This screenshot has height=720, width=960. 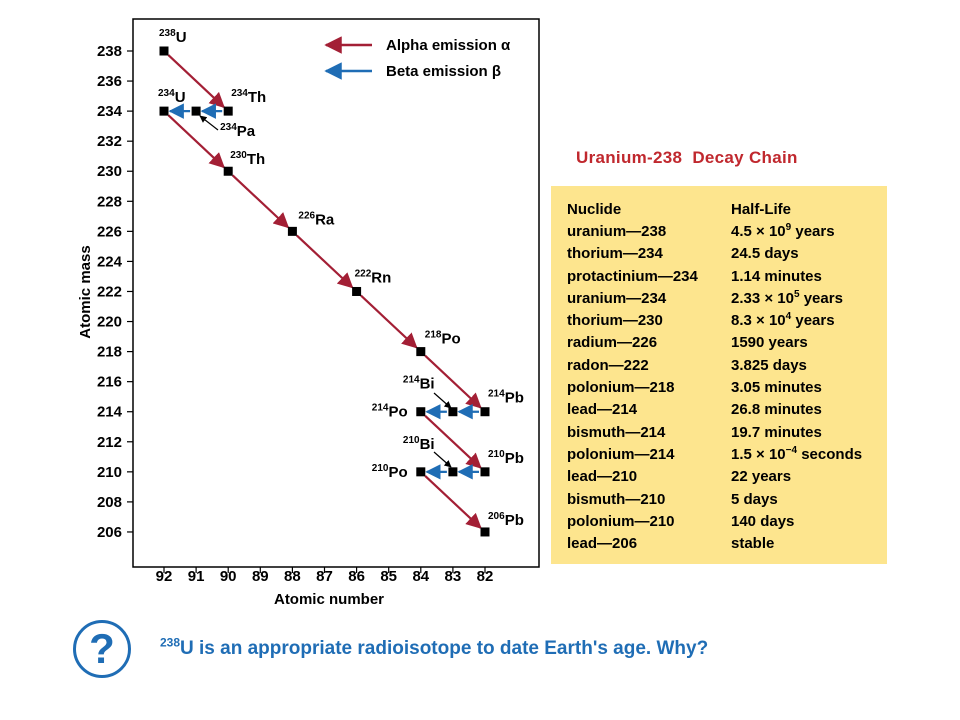 I want to click on nuclide-label-u238: 238U, so click(x=173, y=37).